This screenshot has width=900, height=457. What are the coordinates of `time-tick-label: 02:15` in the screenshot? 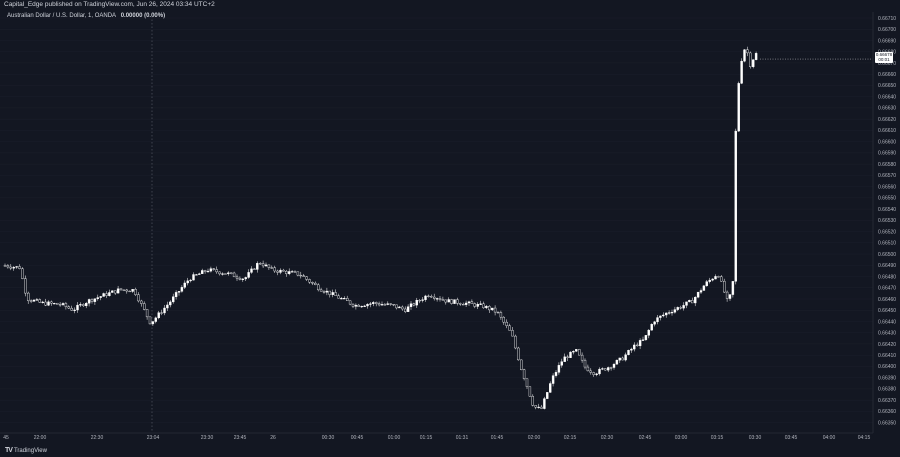 It's located at (570, 438).